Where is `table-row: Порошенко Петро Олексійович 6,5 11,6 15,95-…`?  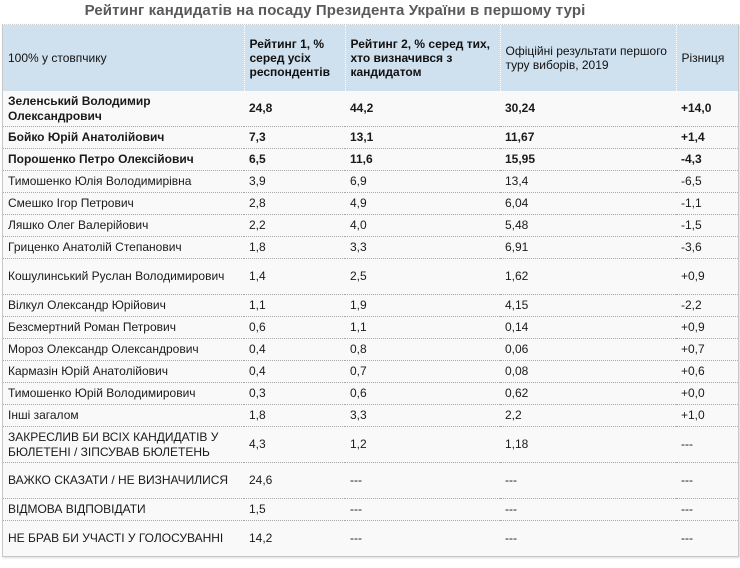 table-row: Порошенко Петро Олексійович 6,5 11,6 15,95-… is located at coordinates (370, 159).